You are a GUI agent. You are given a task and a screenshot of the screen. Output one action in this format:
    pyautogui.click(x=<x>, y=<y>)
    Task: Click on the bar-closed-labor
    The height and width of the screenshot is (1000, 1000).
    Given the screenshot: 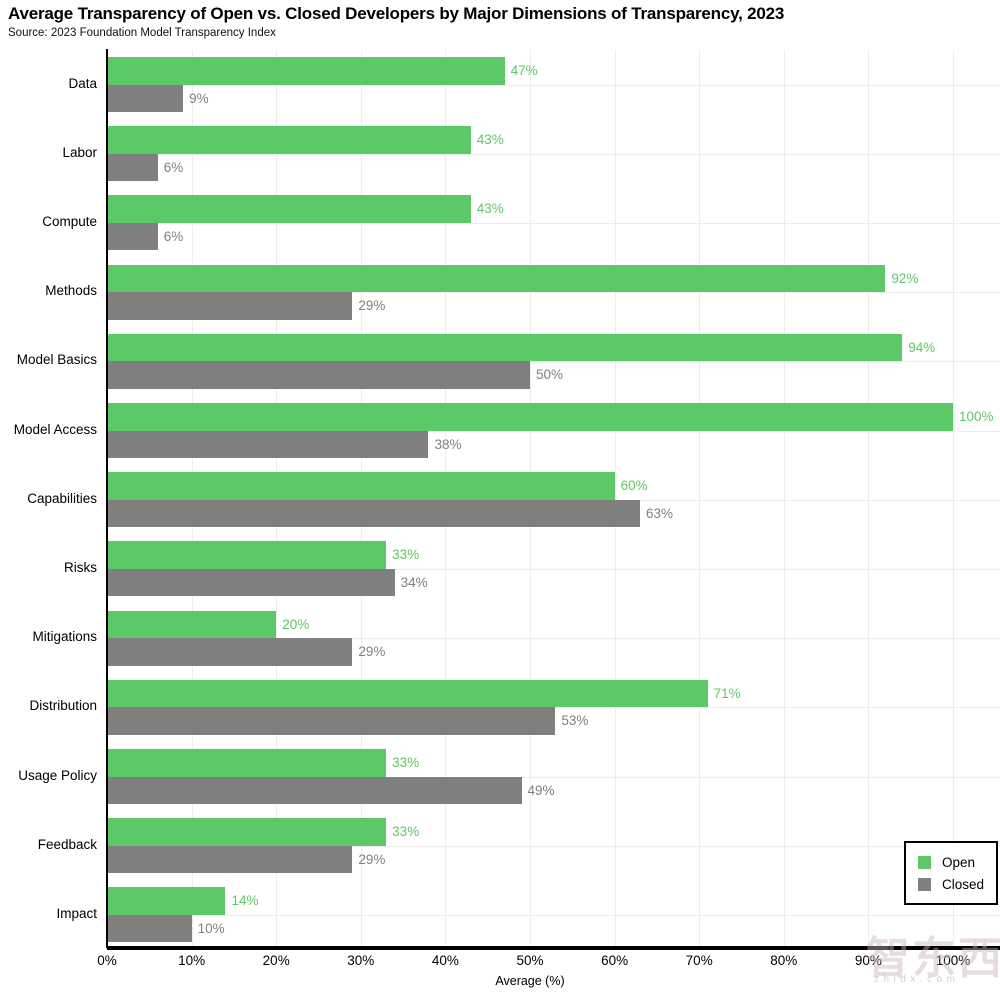 What is the action you would take?
    pyautogui.click(x=132, y=167)
    